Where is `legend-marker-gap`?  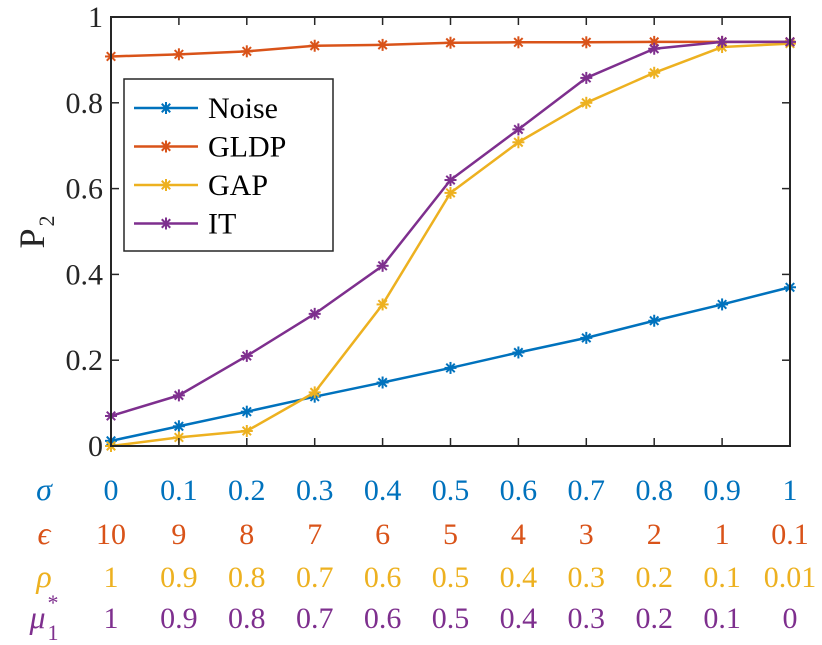 legend-marker-gap is located at coordinates (166, 185).